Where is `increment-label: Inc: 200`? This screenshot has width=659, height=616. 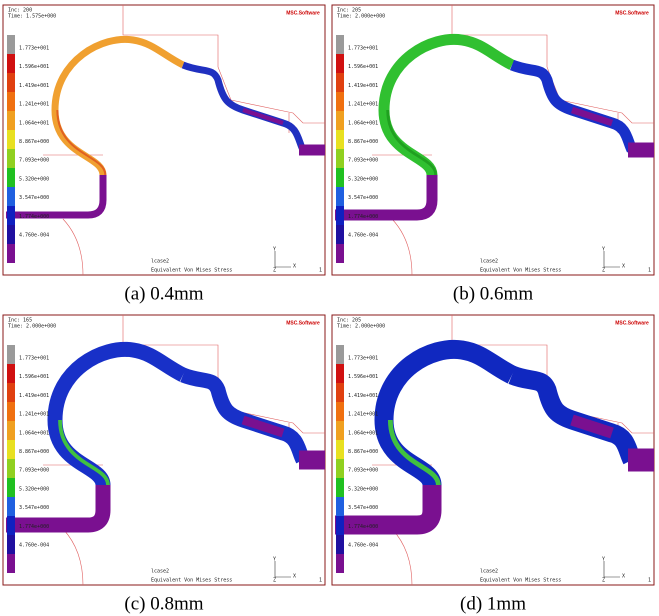 increment-label: Inc: 200 is located at coordinates (20, 11).